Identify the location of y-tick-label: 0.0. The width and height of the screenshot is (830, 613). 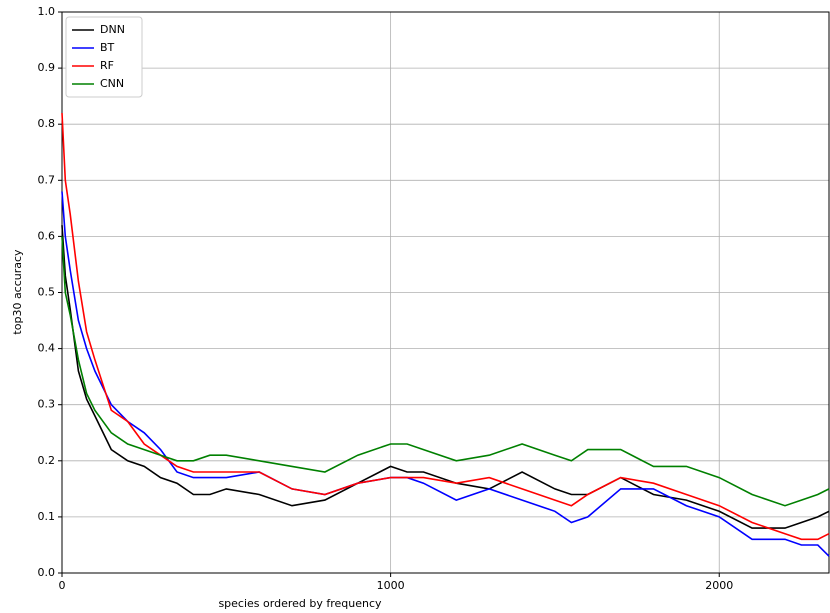
(47, 572).